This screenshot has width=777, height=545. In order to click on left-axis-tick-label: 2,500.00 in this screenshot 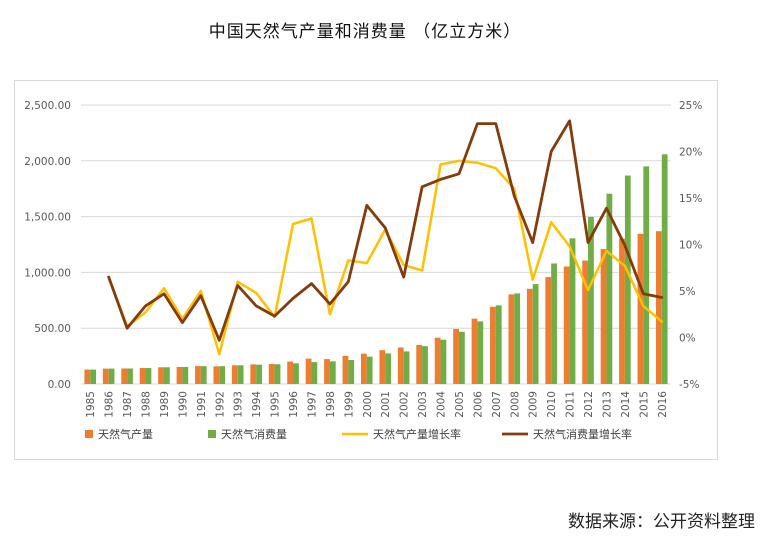, I will do `click(47, 106)`.